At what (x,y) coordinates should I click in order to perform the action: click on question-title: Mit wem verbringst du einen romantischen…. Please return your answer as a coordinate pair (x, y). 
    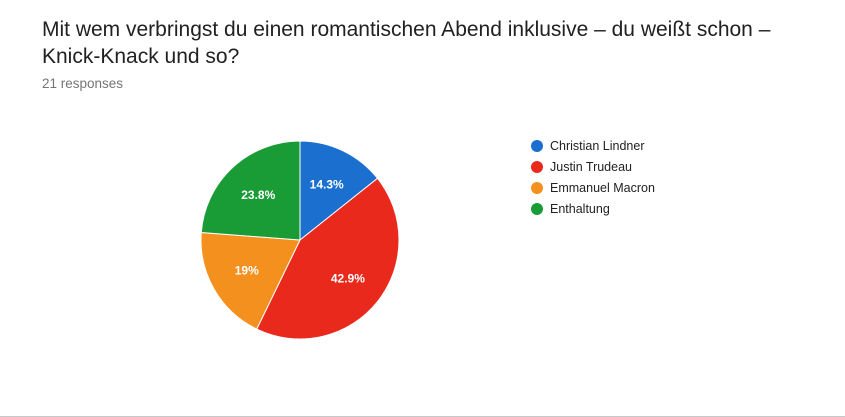
    Looking at the image, I should click on (406, 43).